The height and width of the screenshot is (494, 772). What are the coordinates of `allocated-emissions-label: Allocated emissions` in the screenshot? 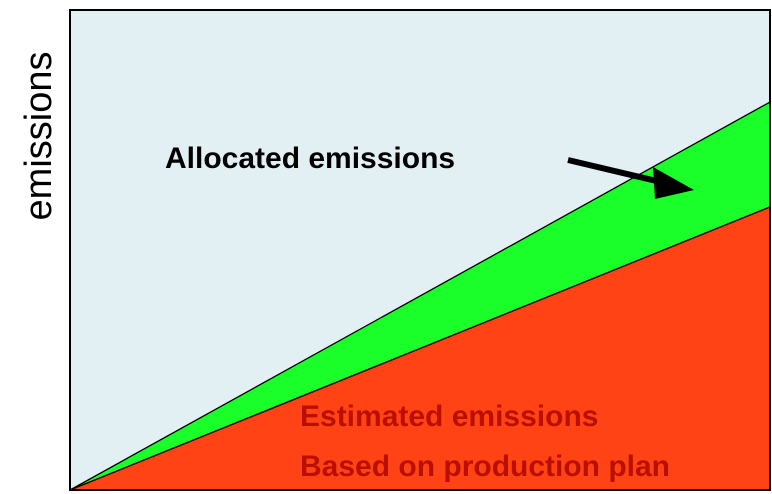 It's located at (310, 158).